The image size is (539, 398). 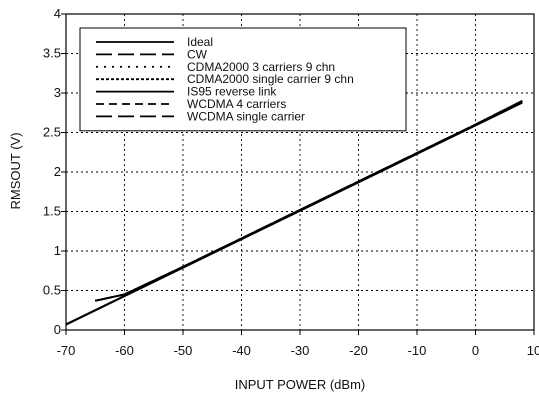 I want to click on legend-label: CDMA2000 3 carriers 9 chn, so click(x=261, y=67).